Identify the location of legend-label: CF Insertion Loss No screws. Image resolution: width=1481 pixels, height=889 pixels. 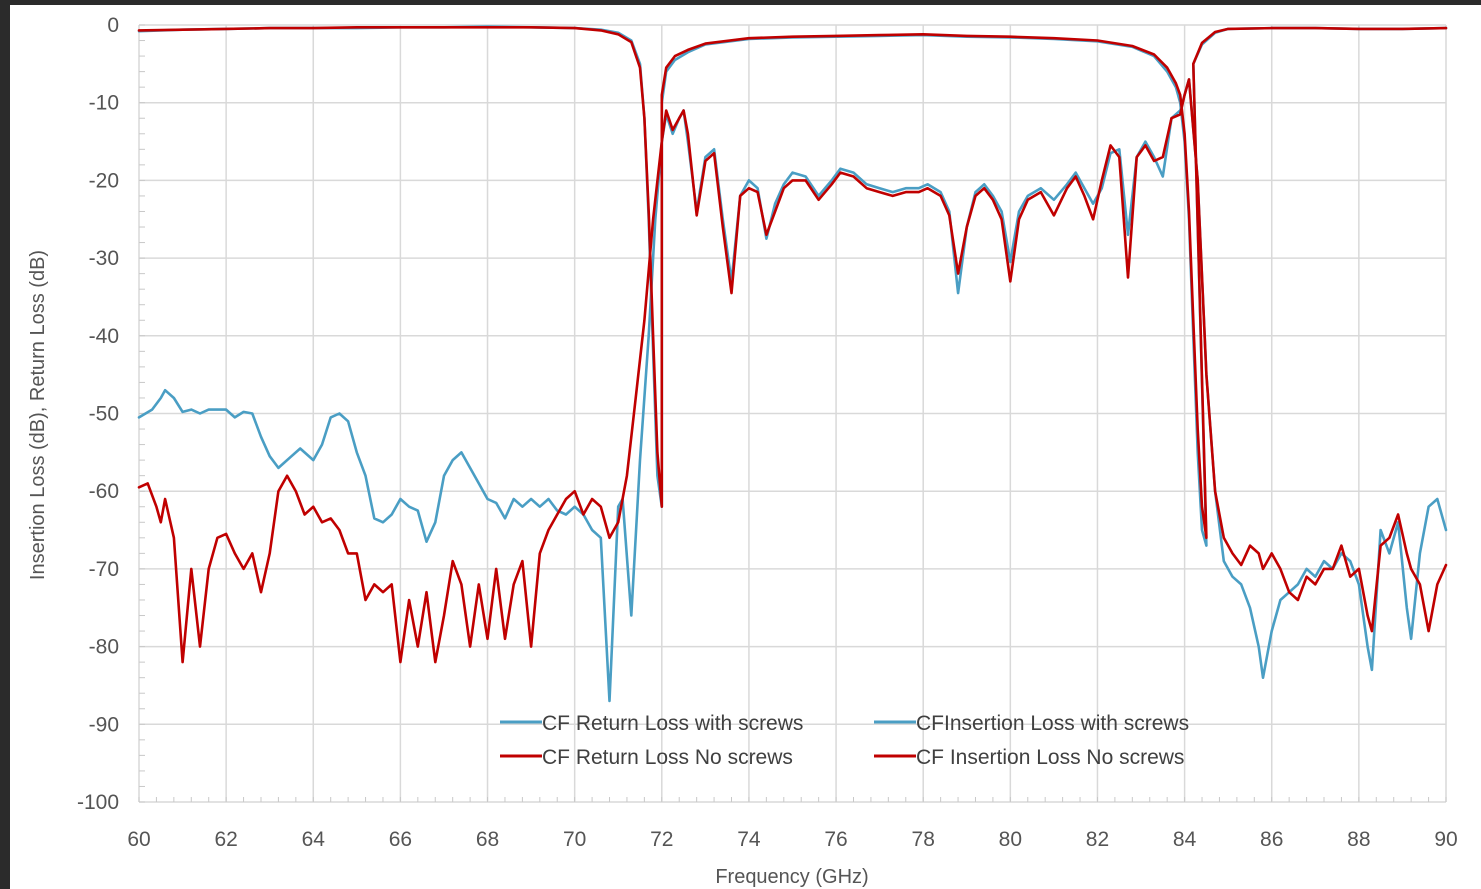
(1050, 757).